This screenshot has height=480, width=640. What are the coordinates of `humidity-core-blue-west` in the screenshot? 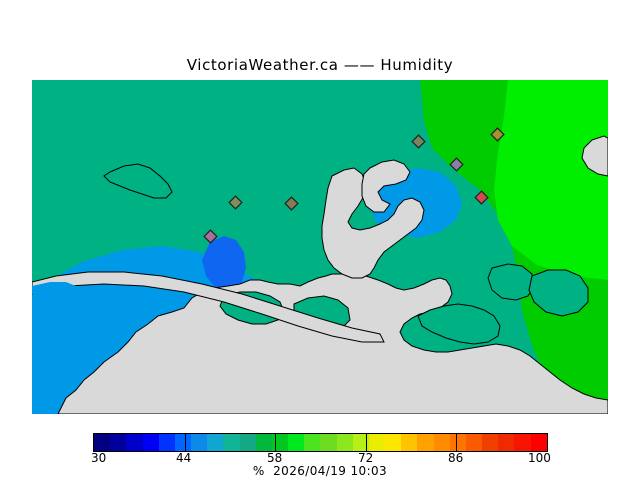 It's located at (224, 263).